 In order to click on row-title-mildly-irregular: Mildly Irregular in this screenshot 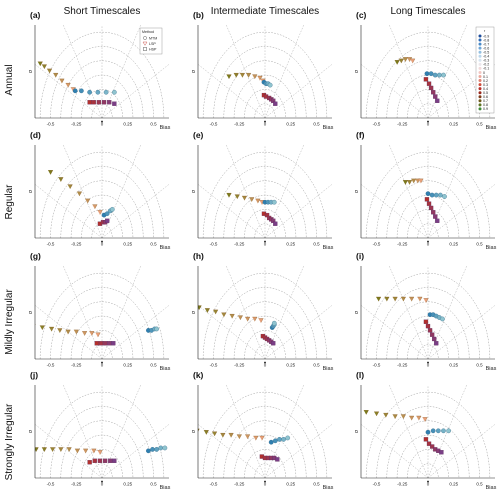, I will do `click(9, 322)`.